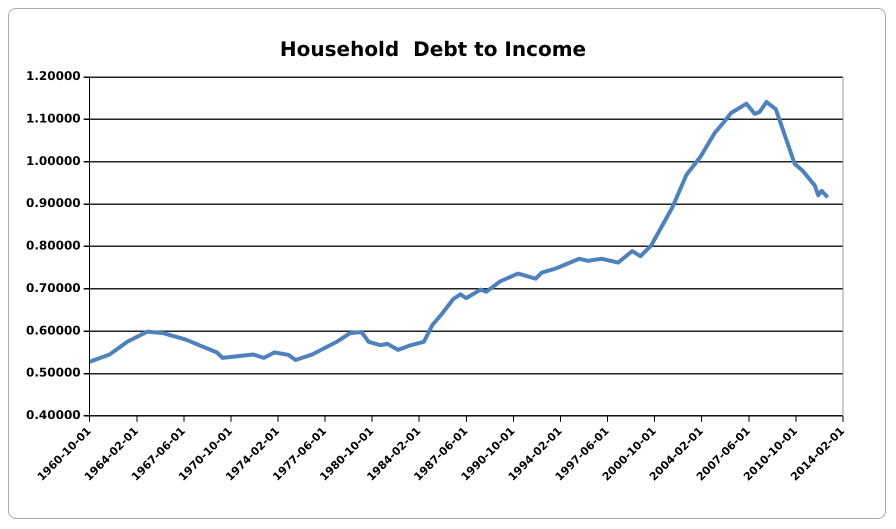 The image size is (896, 529). Describe the element at coordinates (53, 203) in the screenshot. I see `y-tick-label: 0.90000` at that location.